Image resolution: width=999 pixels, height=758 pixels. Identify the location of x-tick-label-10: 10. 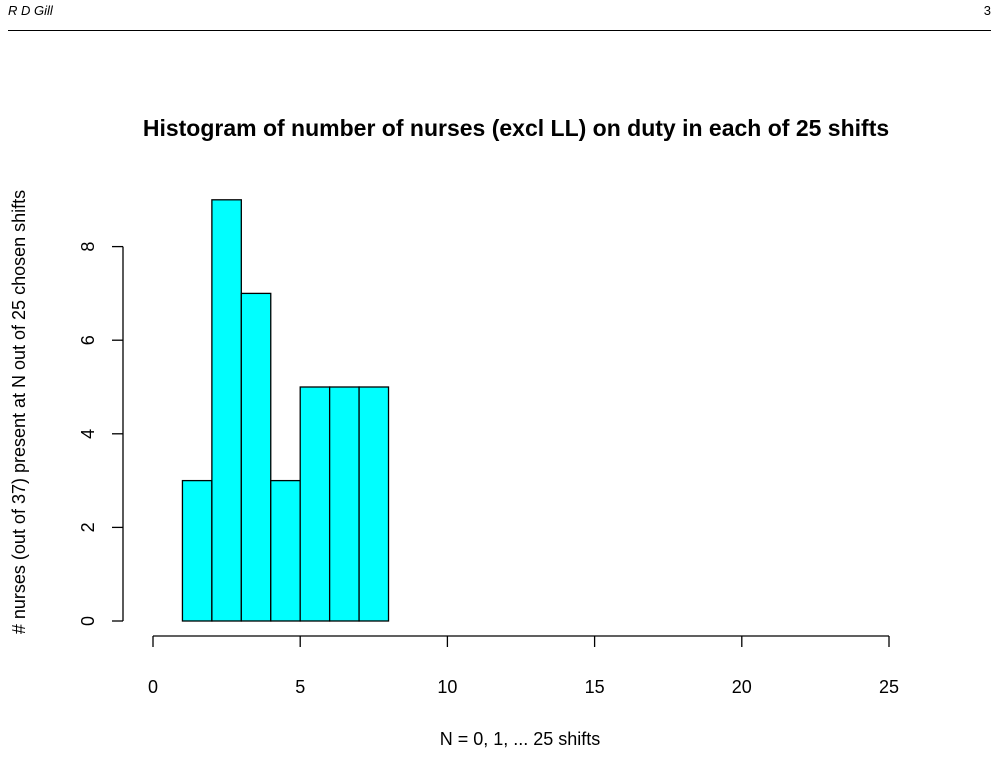
(447, 687).